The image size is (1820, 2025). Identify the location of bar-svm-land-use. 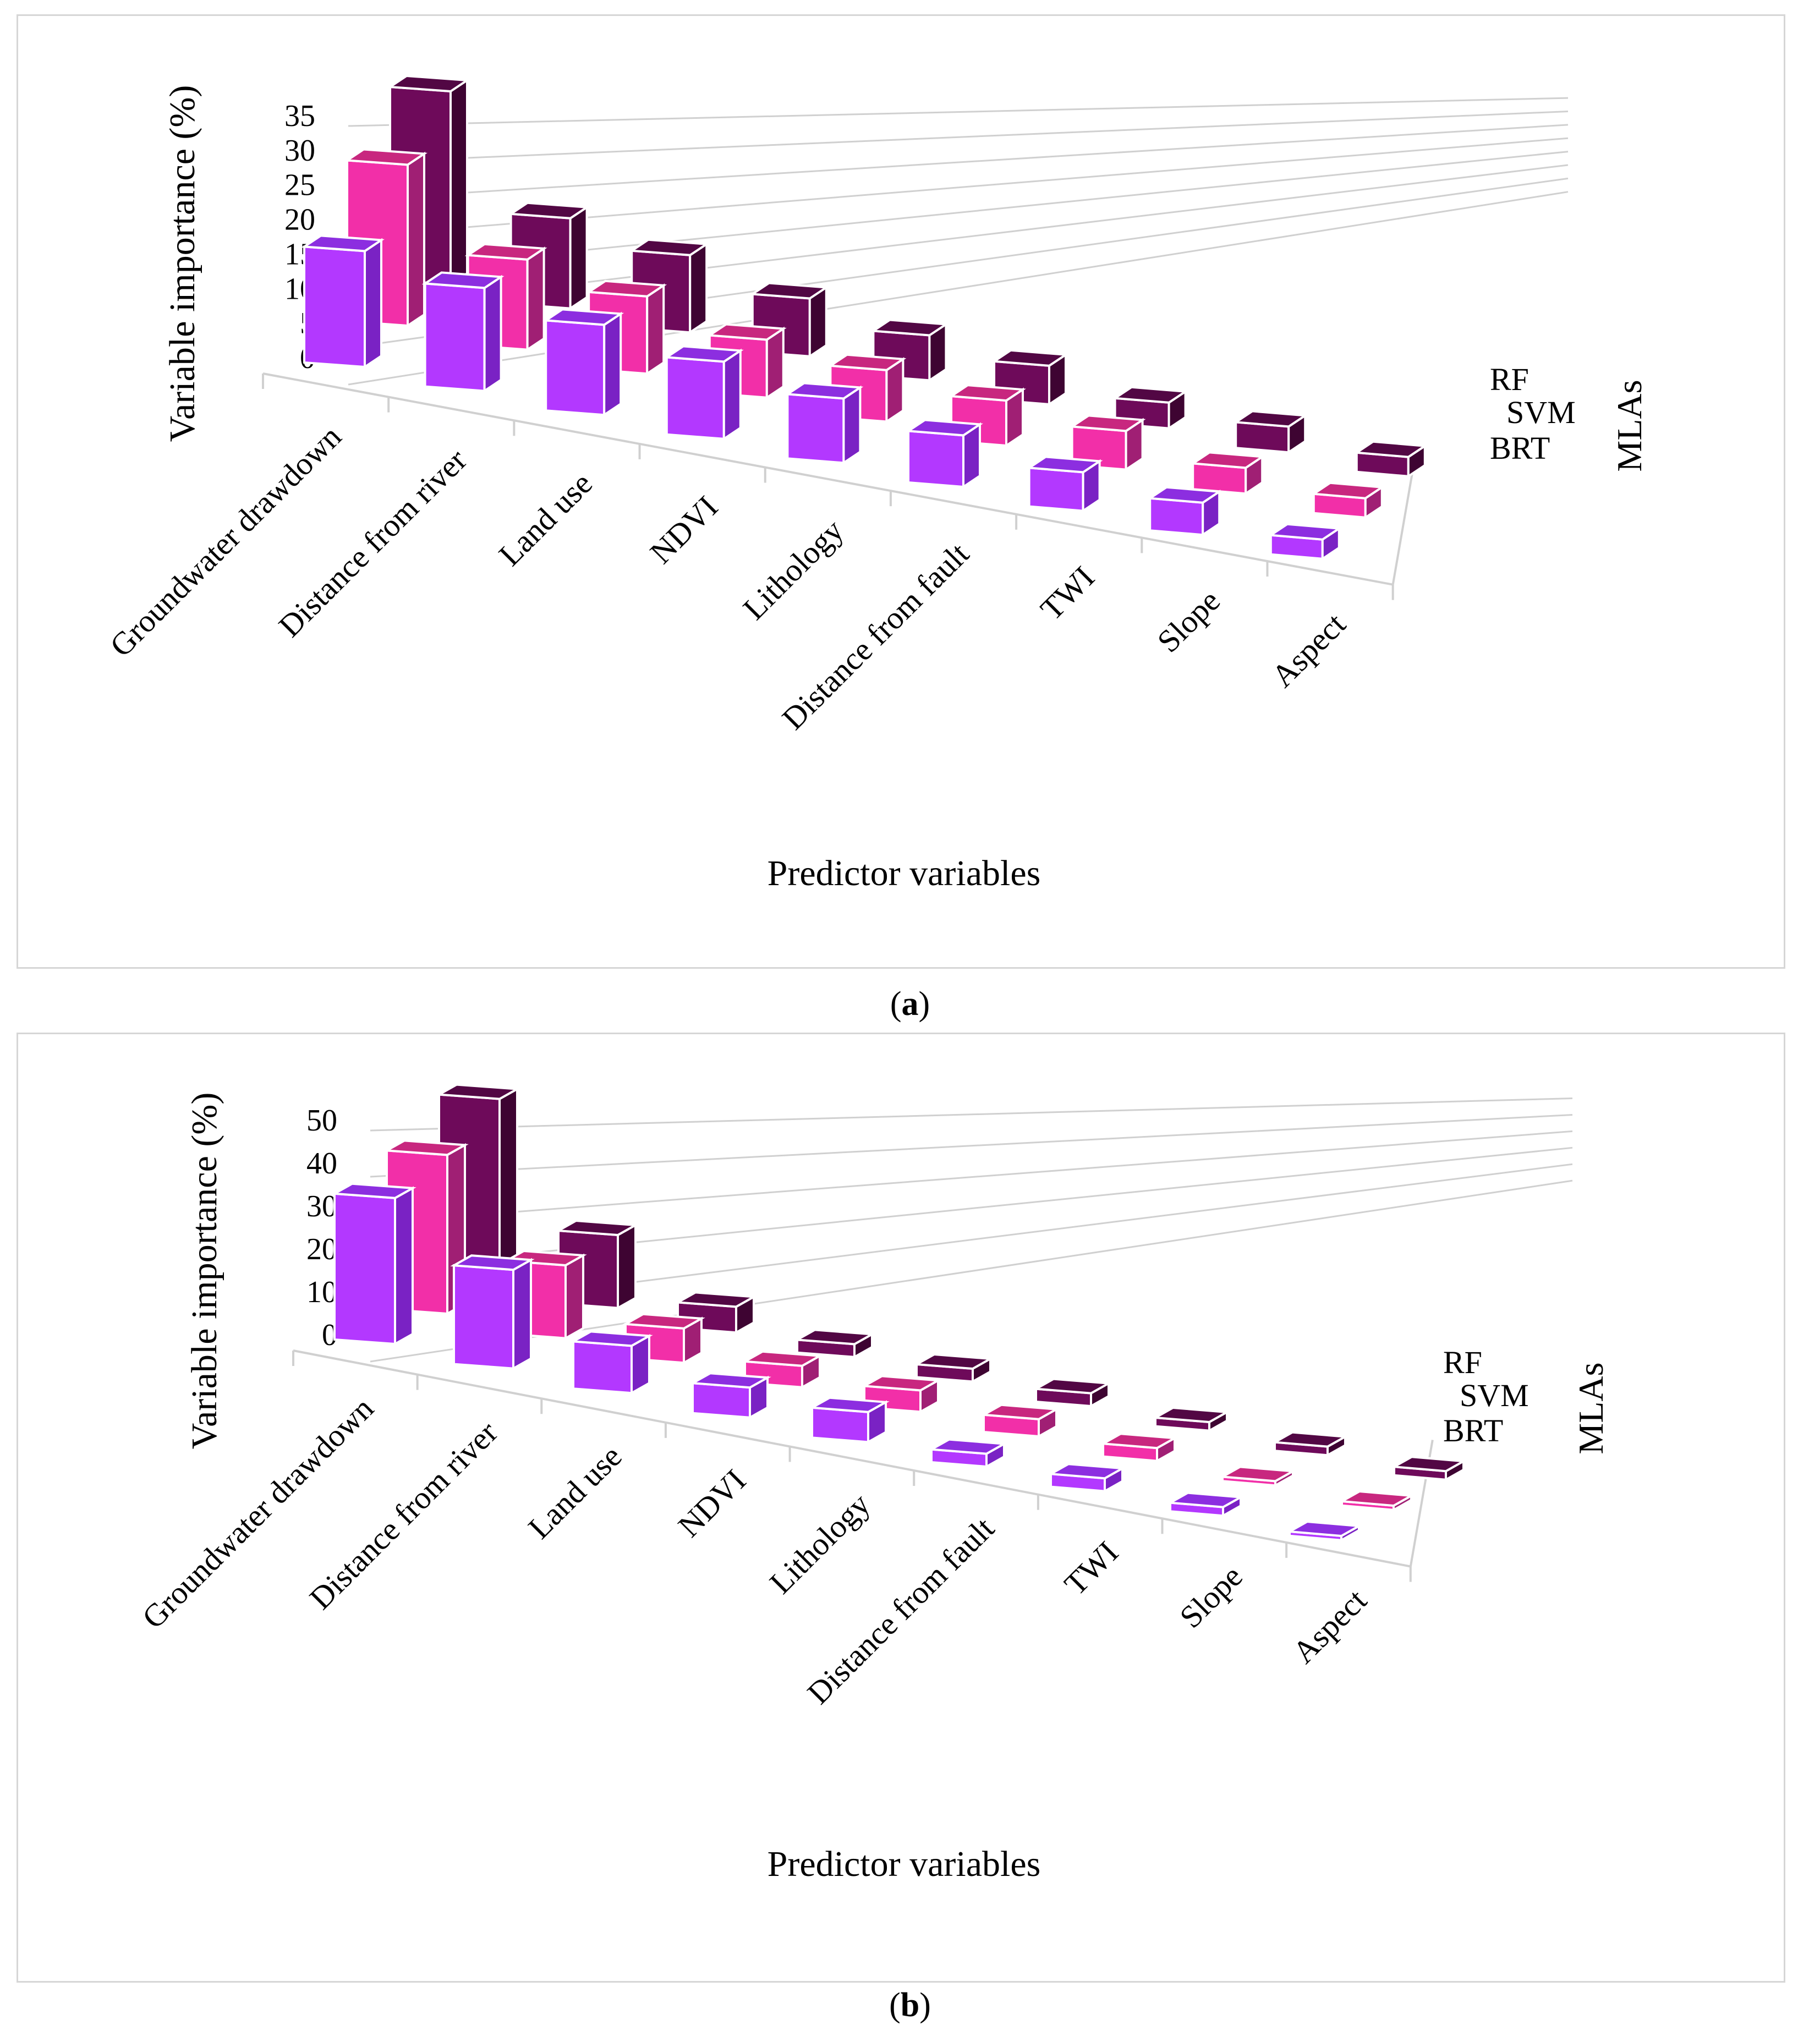
(663, 1339).